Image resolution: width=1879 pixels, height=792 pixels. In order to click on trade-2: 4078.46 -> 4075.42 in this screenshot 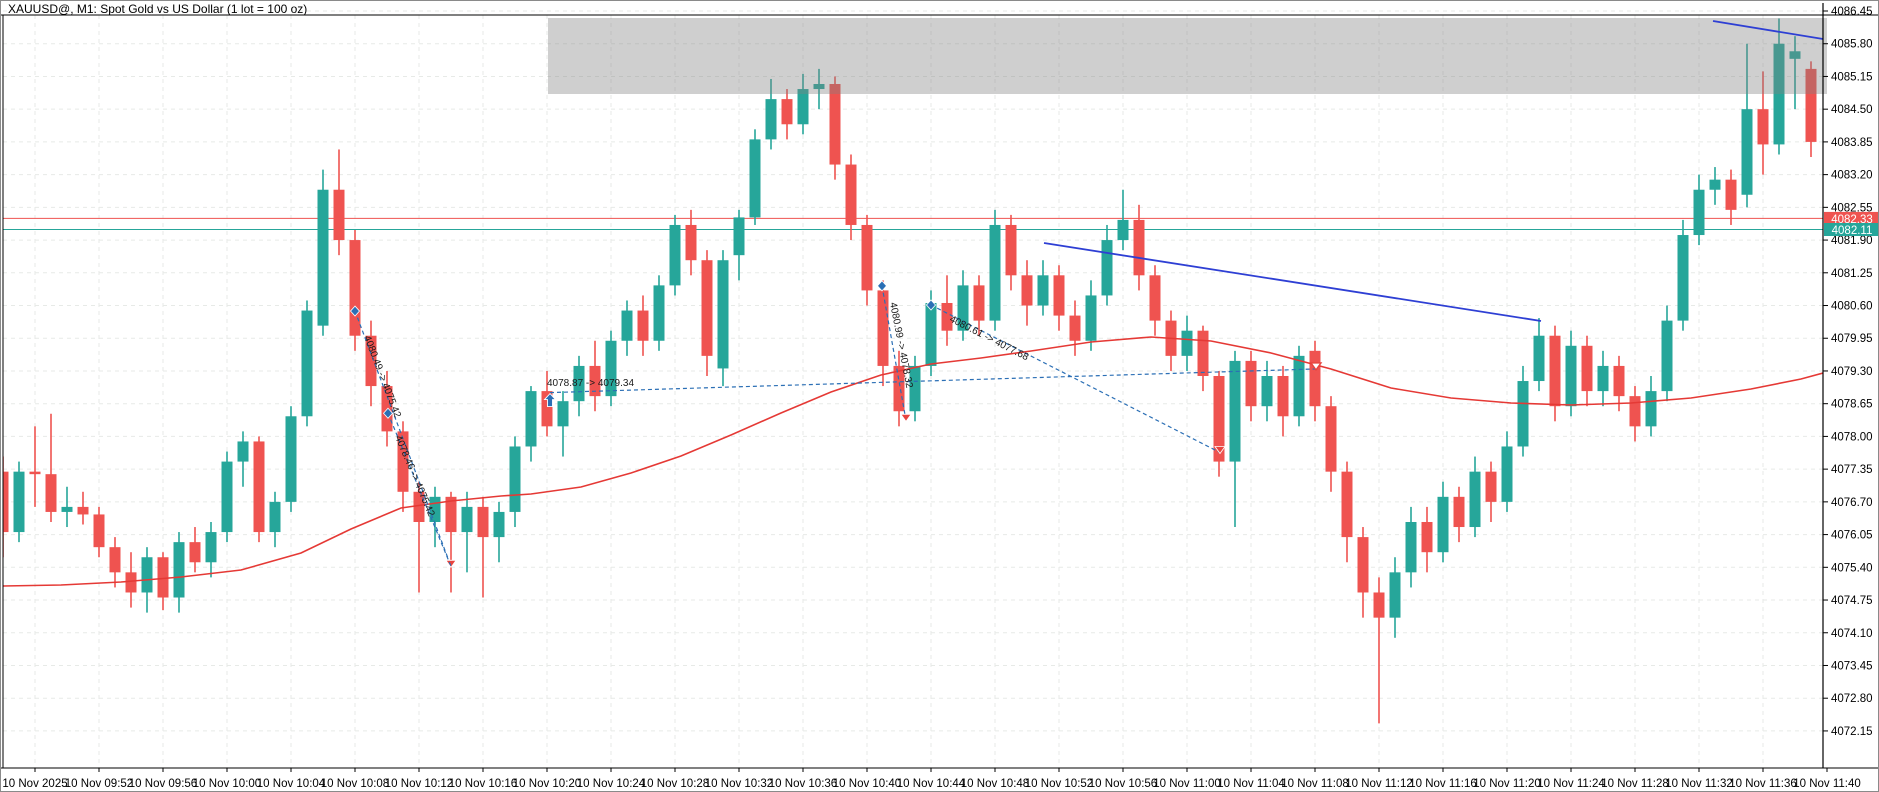, I will do `click(417, 487)`.